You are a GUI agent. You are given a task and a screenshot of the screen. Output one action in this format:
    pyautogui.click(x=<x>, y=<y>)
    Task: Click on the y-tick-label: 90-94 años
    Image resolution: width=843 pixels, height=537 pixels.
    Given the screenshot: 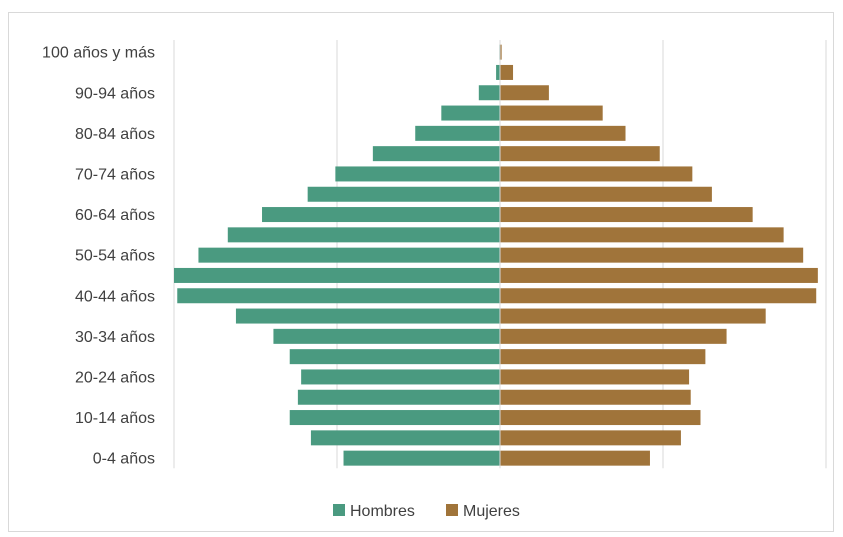 What is the action you would take?
    pyautogui.click(x=115, y=93)
    